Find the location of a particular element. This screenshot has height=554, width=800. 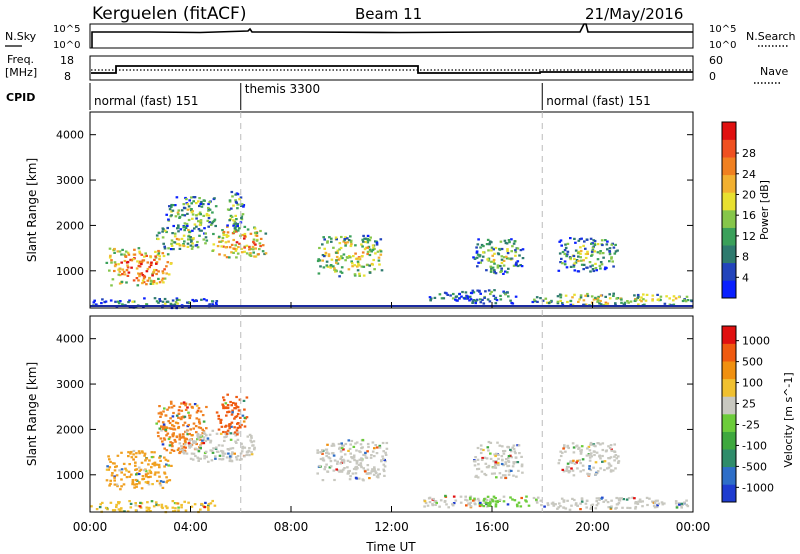

velocity-echo-region is located at coordinates (217, 446).